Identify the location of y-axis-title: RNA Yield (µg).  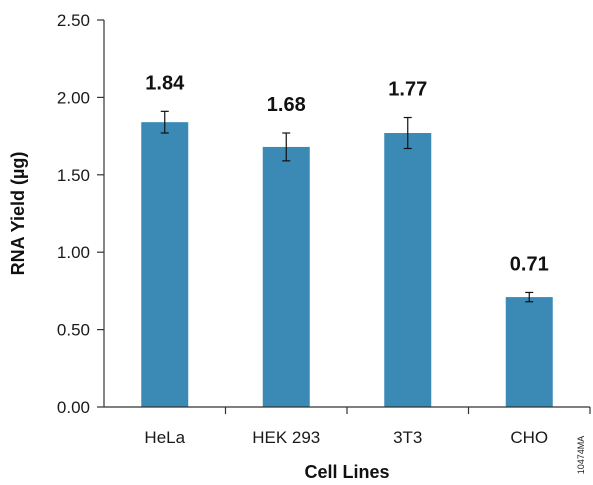
(18, 214).